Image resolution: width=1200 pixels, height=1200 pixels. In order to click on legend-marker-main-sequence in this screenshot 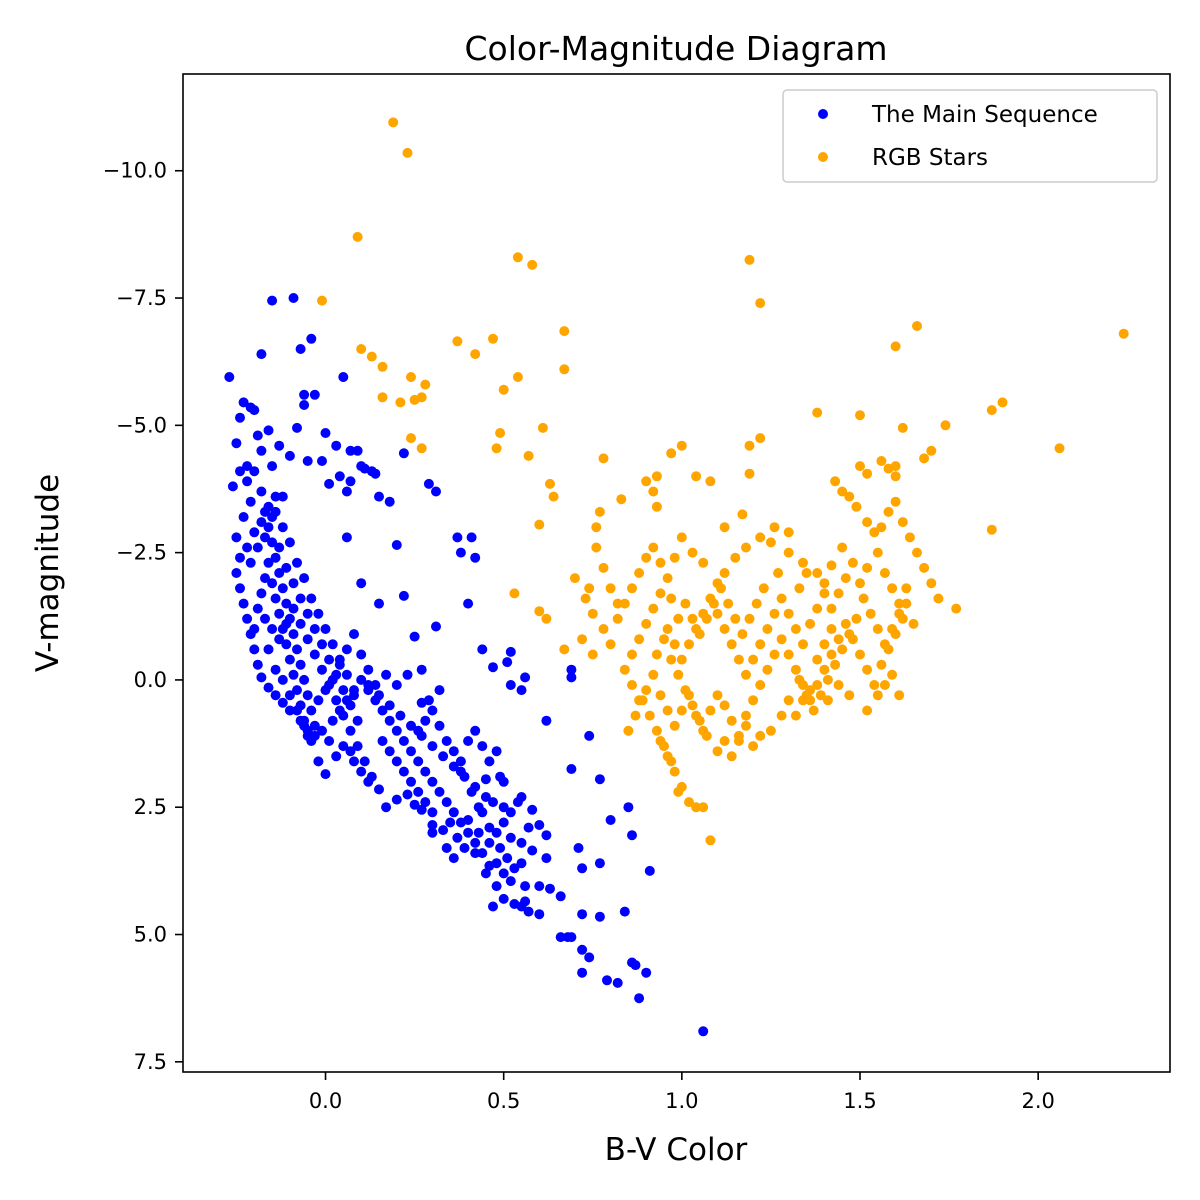, I will do `click(823, 114)`.